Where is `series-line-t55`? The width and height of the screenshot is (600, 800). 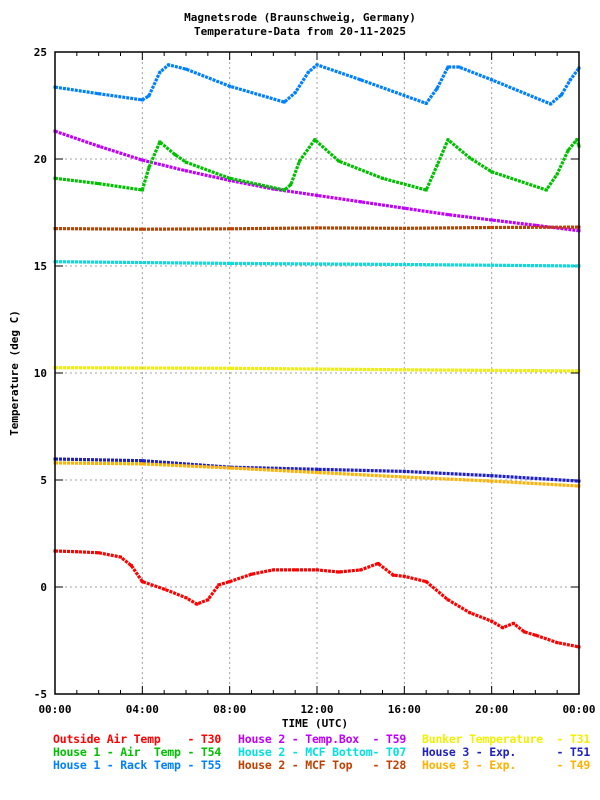 series-line-t55 is located at coordinates (317, 84).